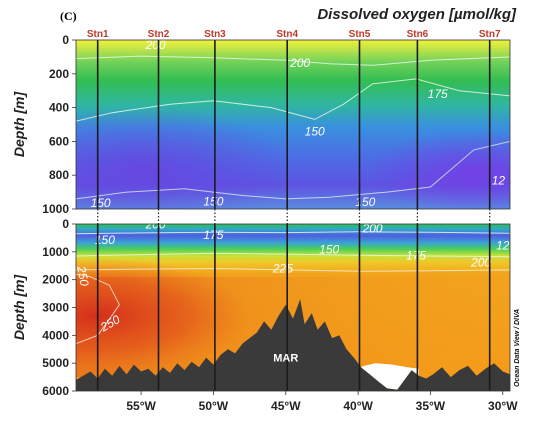 The image size is (534, 421). What do you see at coordinates (98, 34) in the screenshot?
I see `station-label: Stn1` at bounding box center [98, 34].